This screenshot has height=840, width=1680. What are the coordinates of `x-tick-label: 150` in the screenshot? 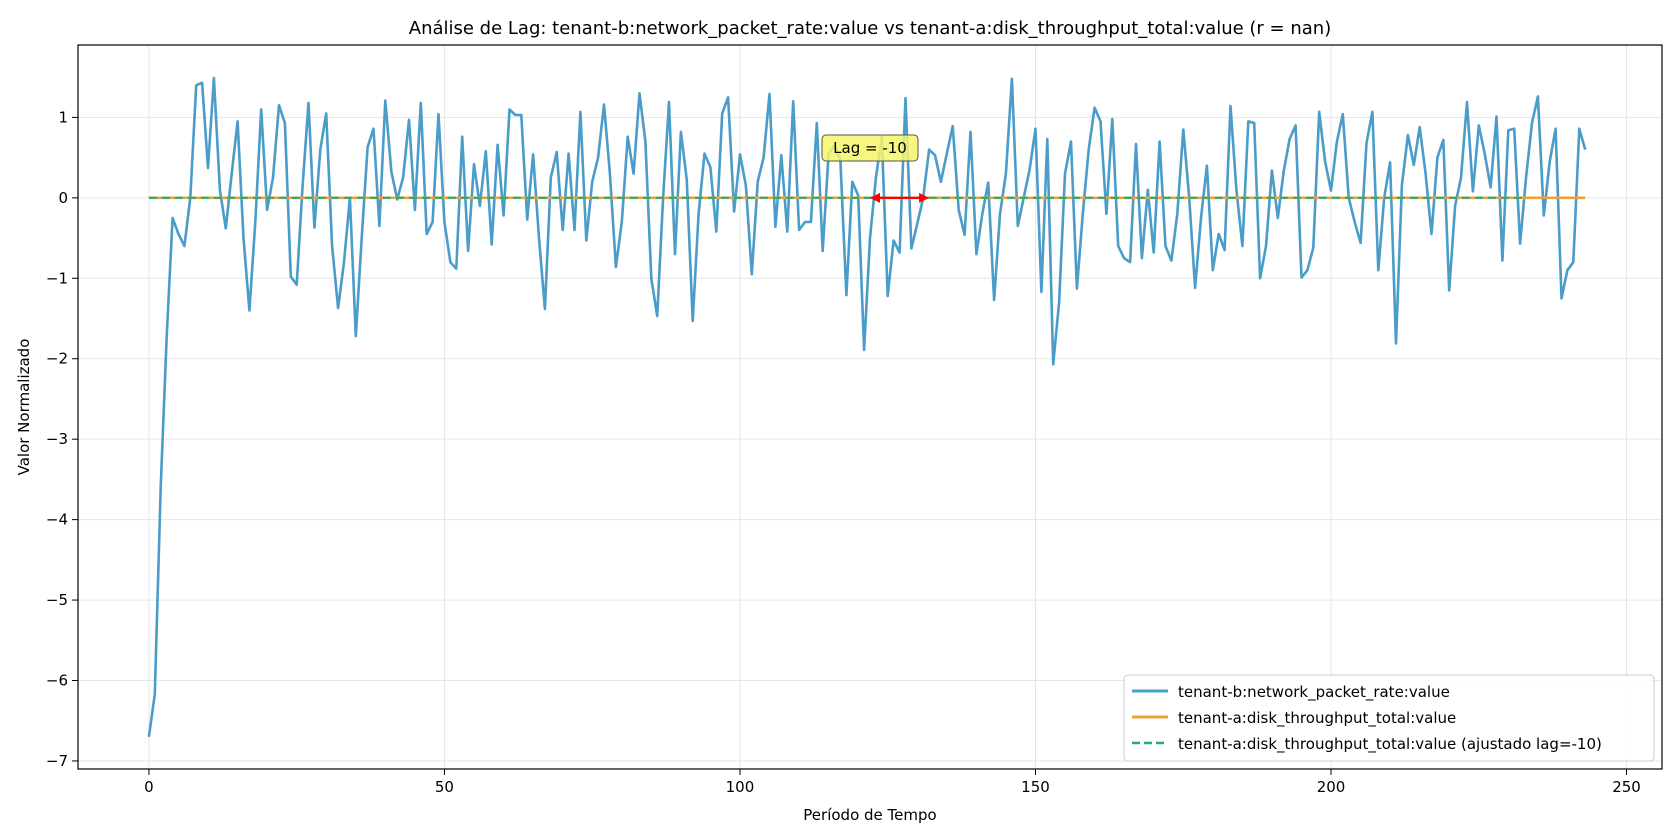 It's located at (1035, 787).